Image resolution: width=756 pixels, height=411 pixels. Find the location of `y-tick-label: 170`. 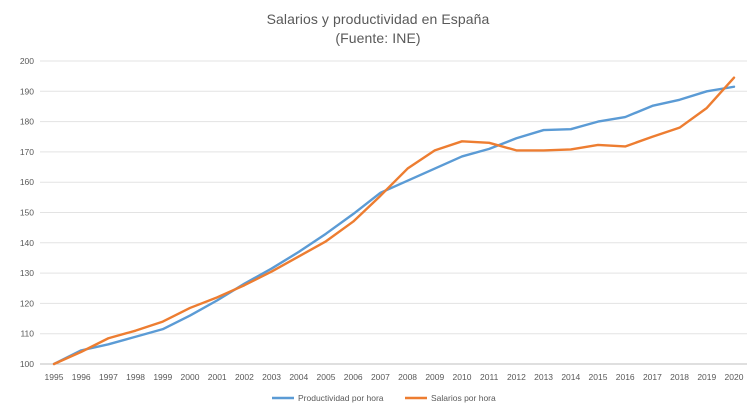

y-tick-label: 170 is located at coordinates (27, 152).